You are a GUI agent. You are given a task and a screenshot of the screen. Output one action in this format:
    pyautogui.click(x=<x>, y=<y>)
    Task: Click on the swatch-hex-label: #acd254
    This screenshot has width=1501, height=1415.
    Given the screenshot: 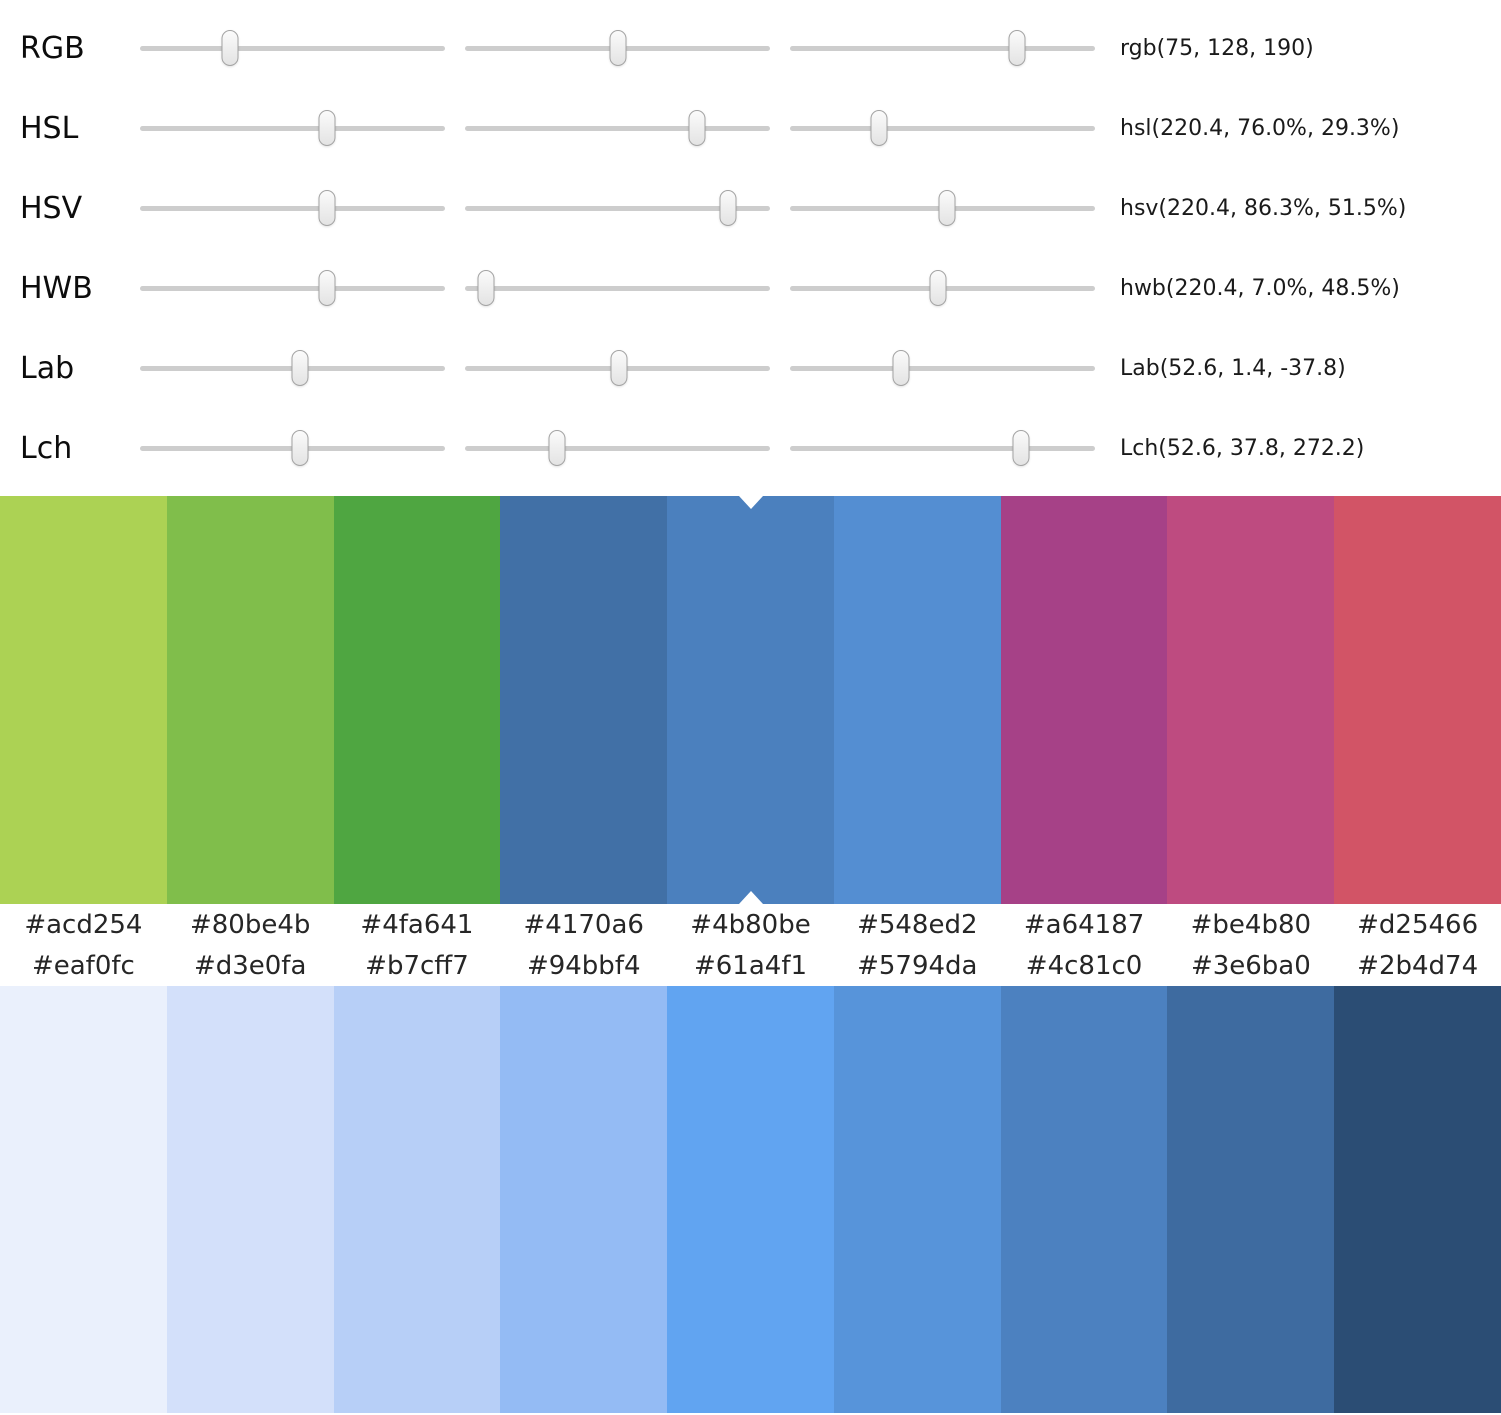 What is the action you would take?
    pyautogui.click(x=83, y=924)
    